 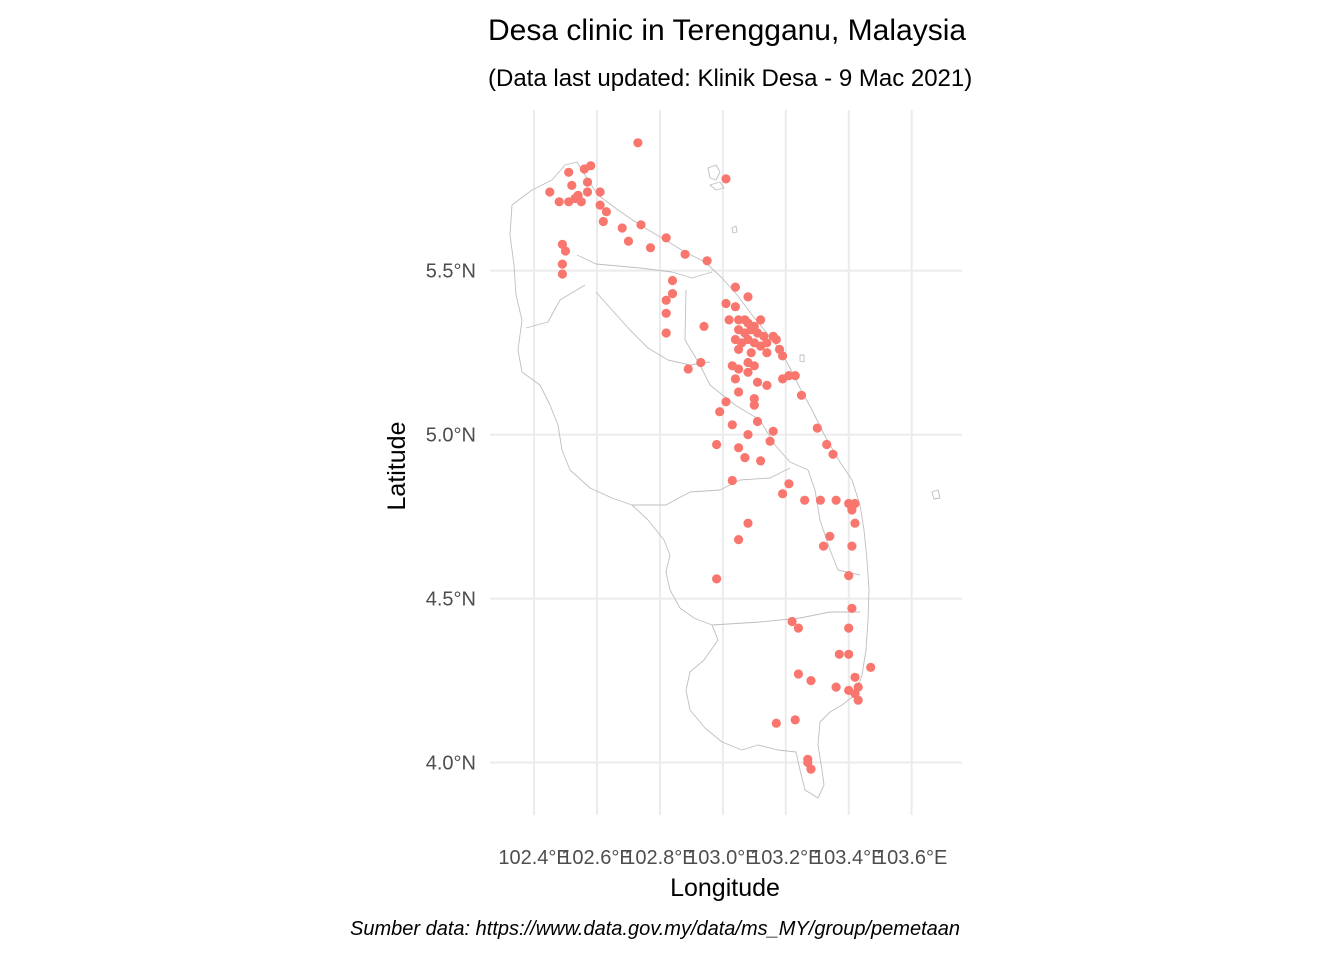 What do you see at coordinates (911, 858) in the screenshot?
I see `x-tick-label: 103.6°E` at bounding box center [911, 858].